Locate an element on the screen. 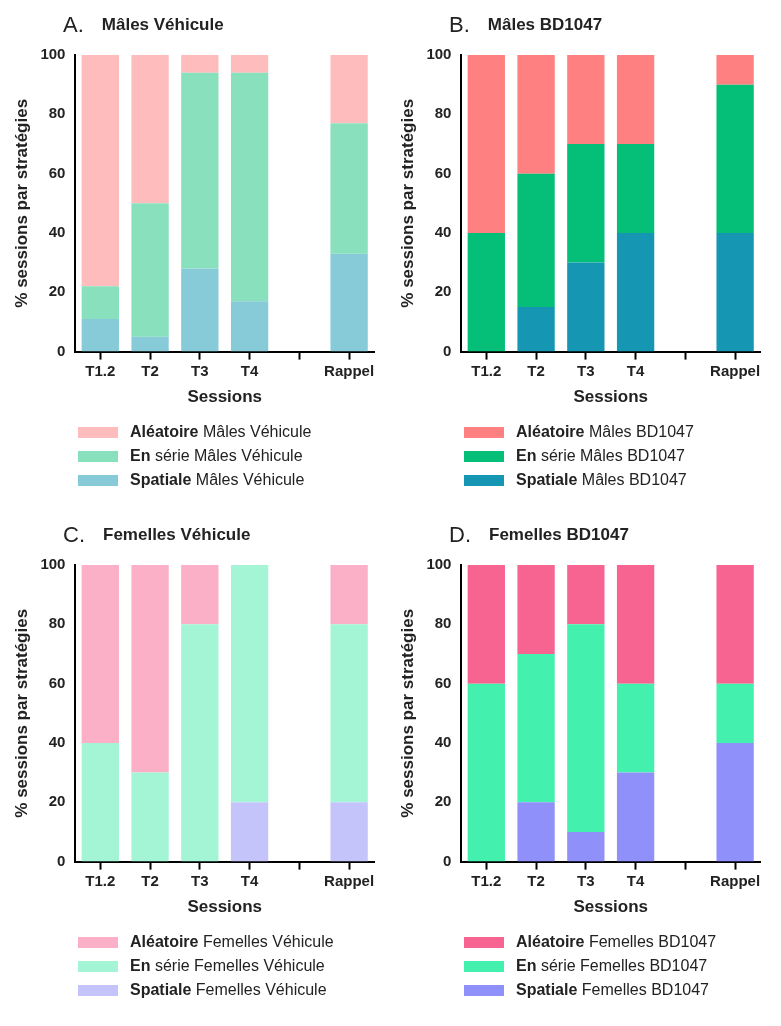 The height and width of the screenshot is (1026, 781). legend-label: Spatiale Femelles Véhicule is located at coordinates (228, 990).